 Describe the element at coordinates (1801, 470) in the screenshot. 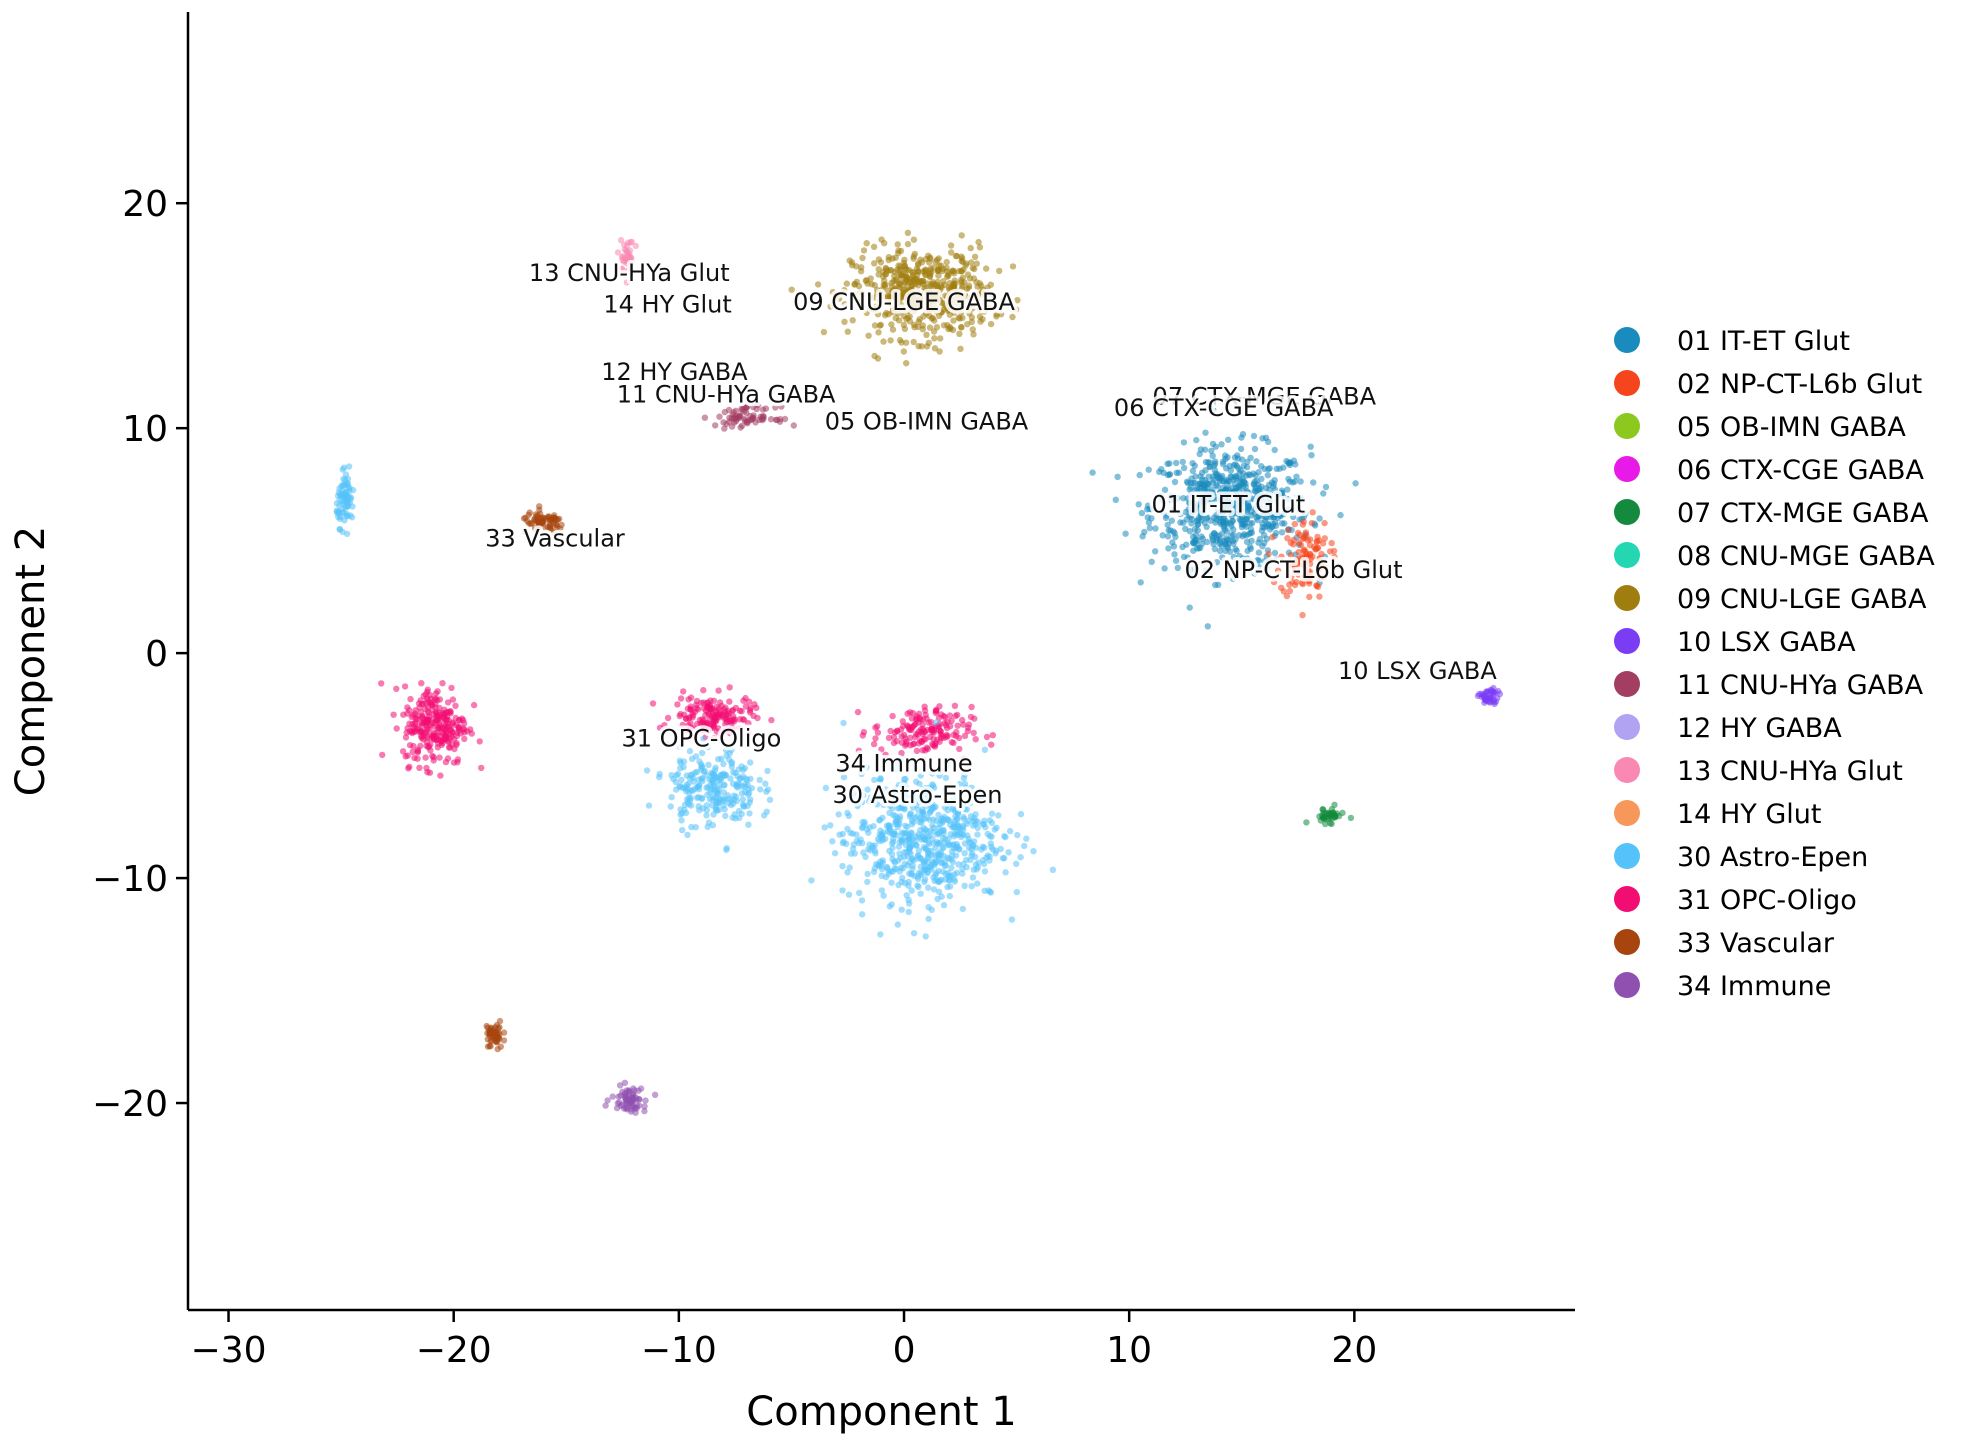

I see `legend-label: 06 CTX-CGE GABA` at that location.